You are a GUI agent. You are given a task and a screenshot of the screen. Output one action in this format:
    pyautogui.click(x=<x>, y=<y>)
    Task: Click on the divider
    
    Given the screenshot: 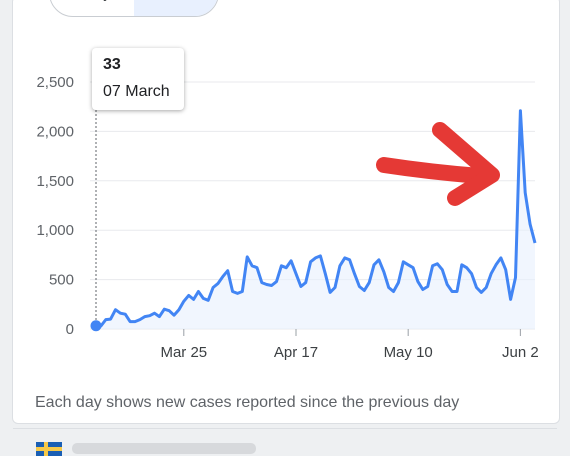 What is the action you would take?
    pyautogui.click(x=285, y=428)
    